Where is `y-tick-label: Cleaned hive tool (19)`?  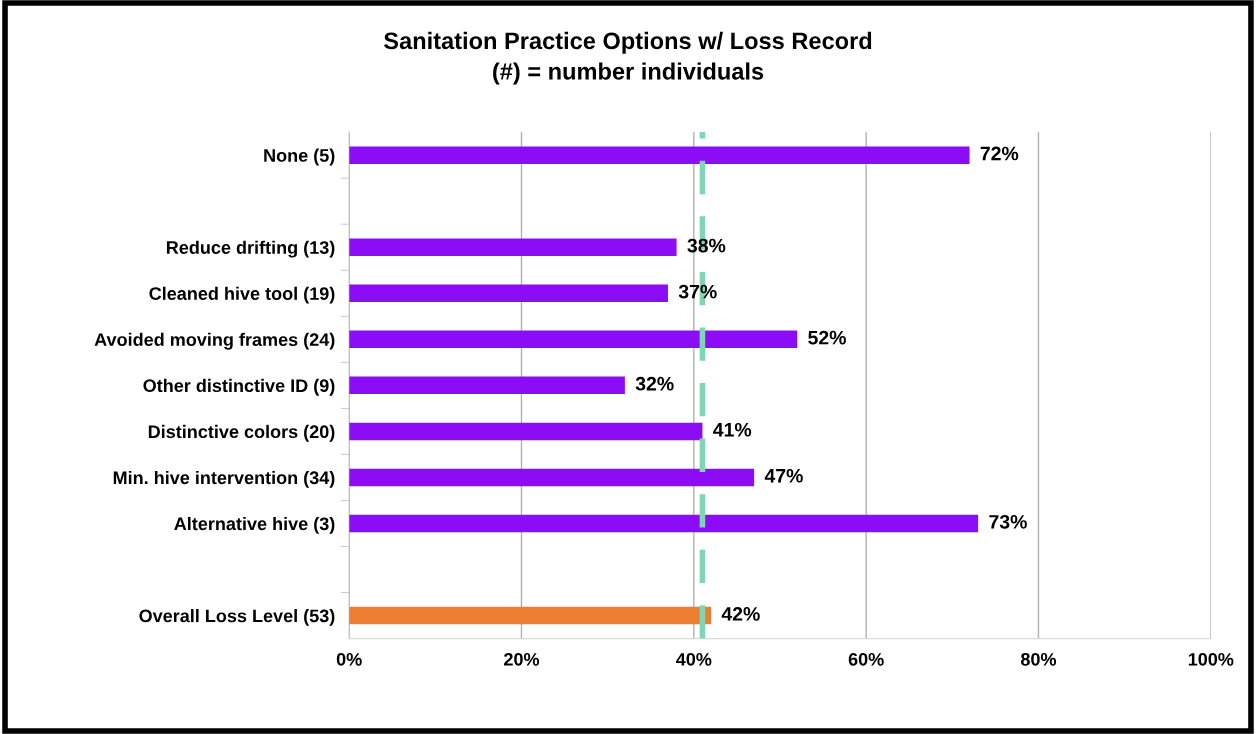
y-tick-label: Cleaned hive tool (19) is located at coordinates (242, 295).